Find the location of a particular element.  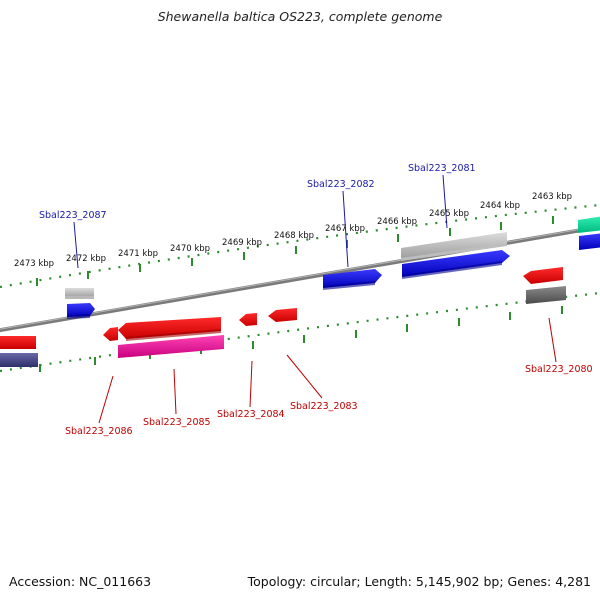

gene-label-sbal223-2086: Sbal223_2086 is located at coordinates (99, 431).